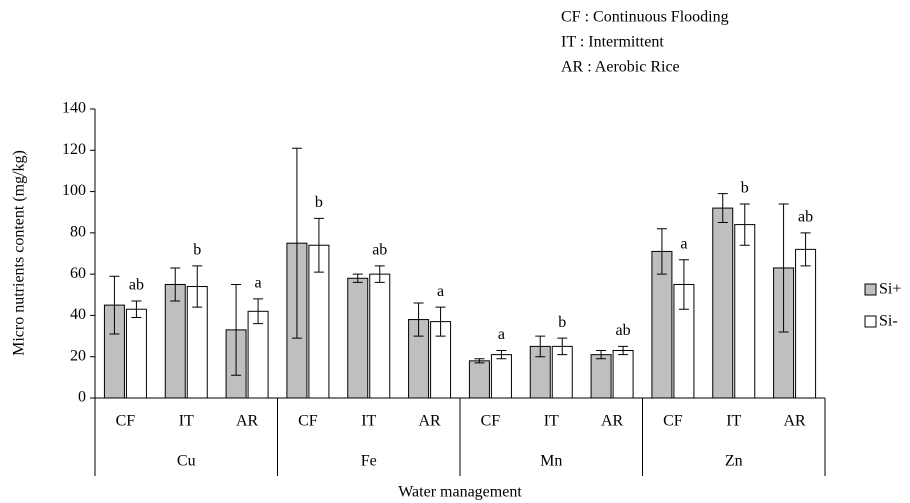  What do you see at coordinates (645, 17) in the screenshot?
I see `note: CF : Continuous Flooding` at bounding box center [645, 17].